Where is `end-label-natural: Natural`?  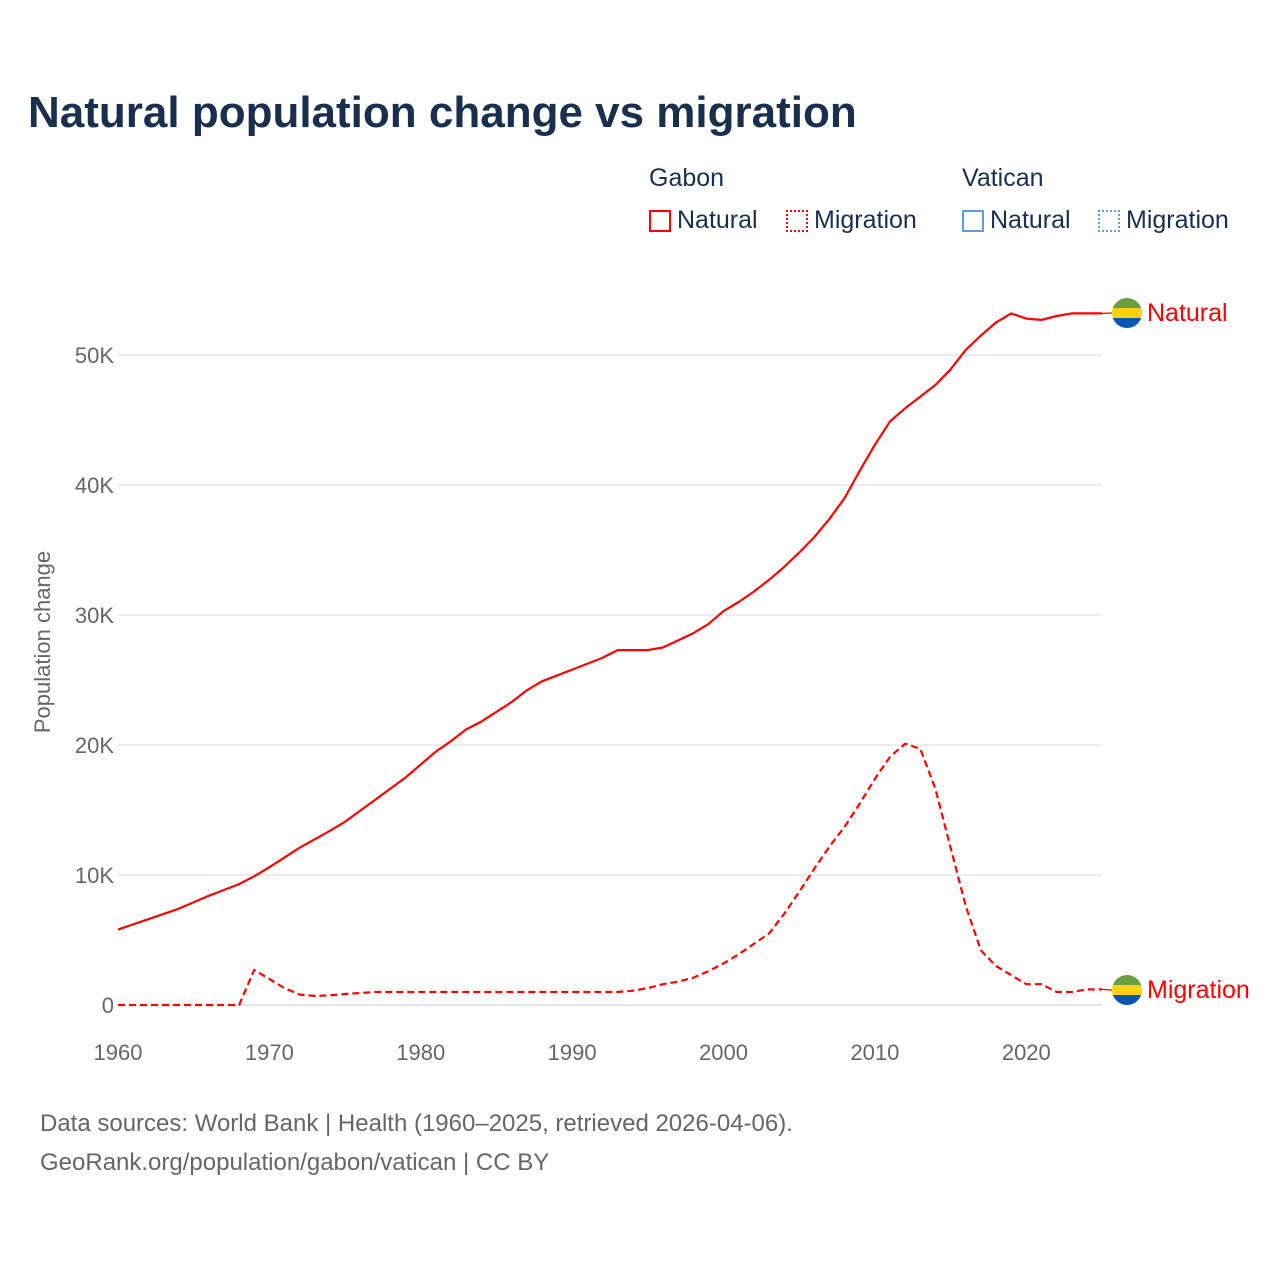
end-label-natural: Natural is located at coordinates (1187, 313).